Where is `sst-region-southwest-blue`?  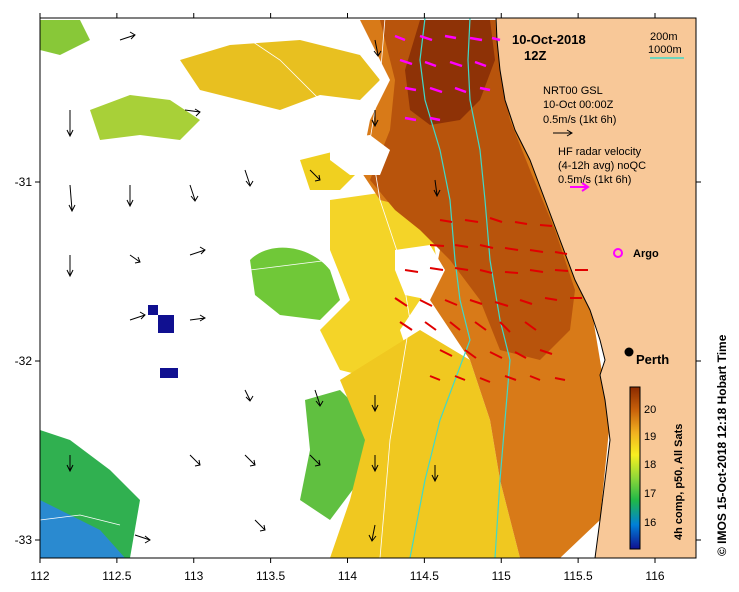 sst-region-southwest-blue is located at coordinates (82, 529).